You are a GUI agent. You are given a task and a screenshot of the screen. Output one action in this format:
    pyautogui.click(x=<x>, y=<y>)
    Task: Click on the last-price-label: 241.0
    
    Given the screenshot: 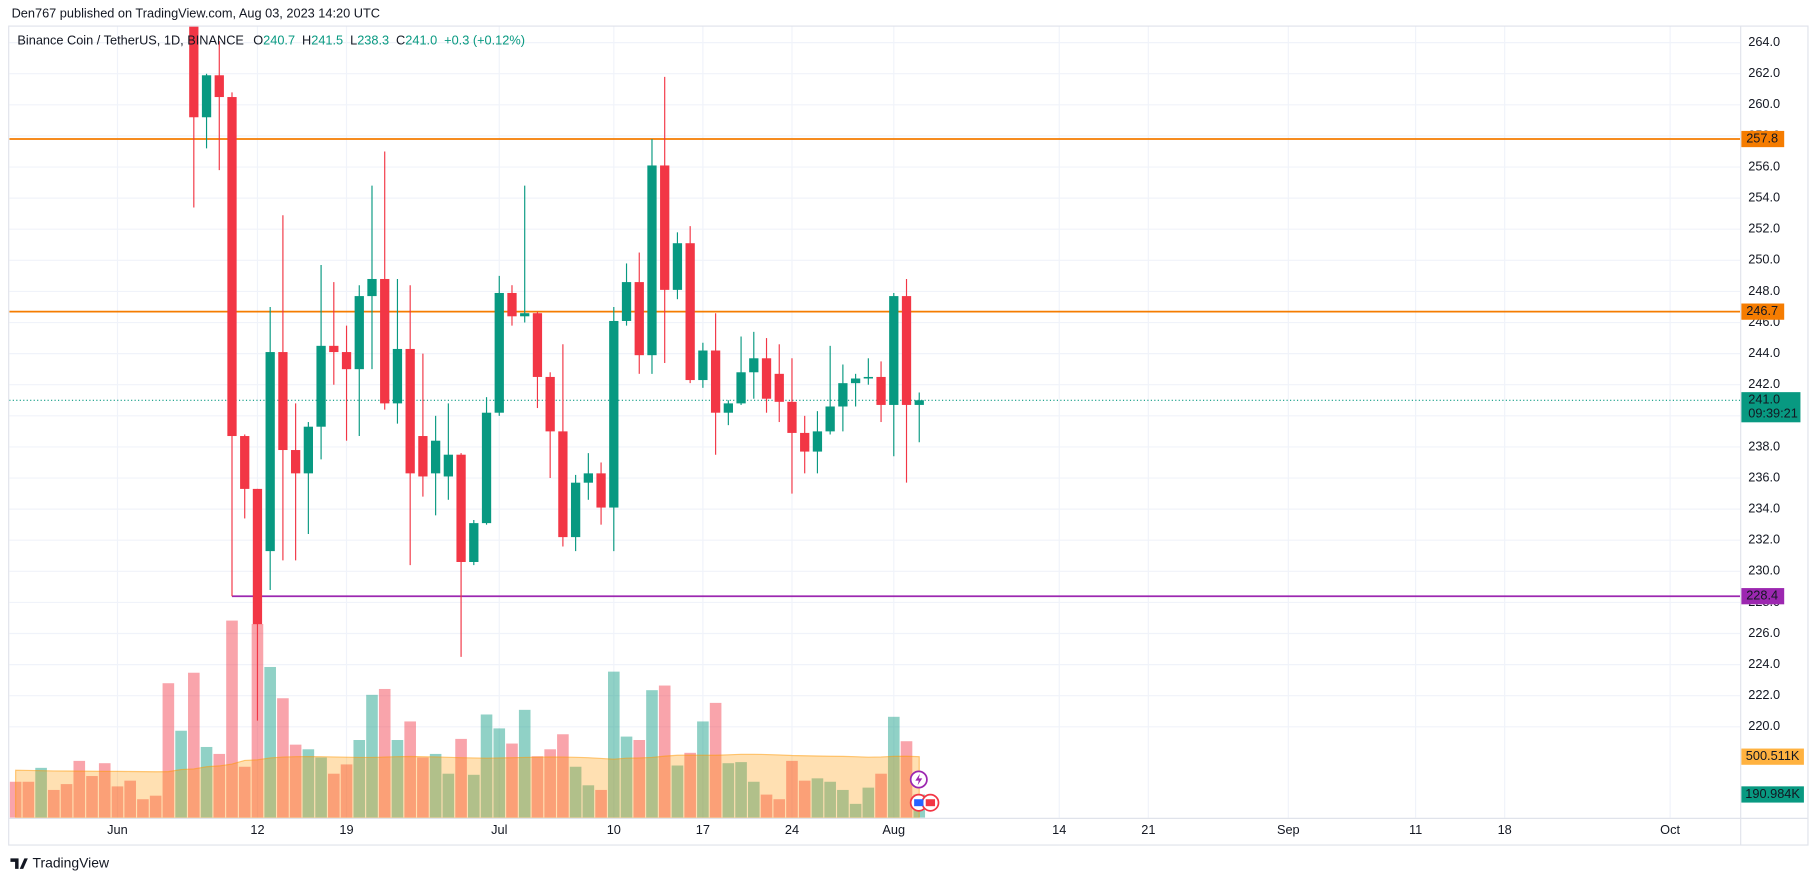 What is the action you would take?
    pyautogui.click(x=1764, y=399)
    